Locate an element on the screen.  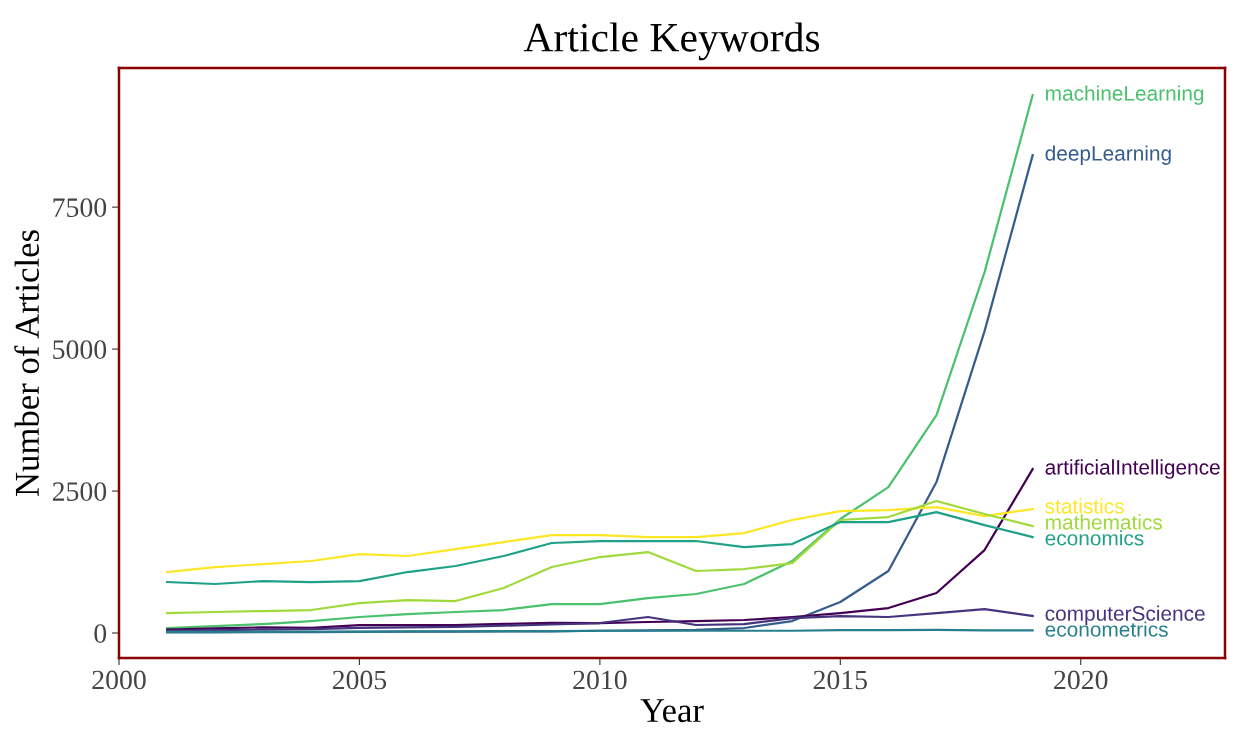
series-label: mathematics is located at coordinates (1104, 522).